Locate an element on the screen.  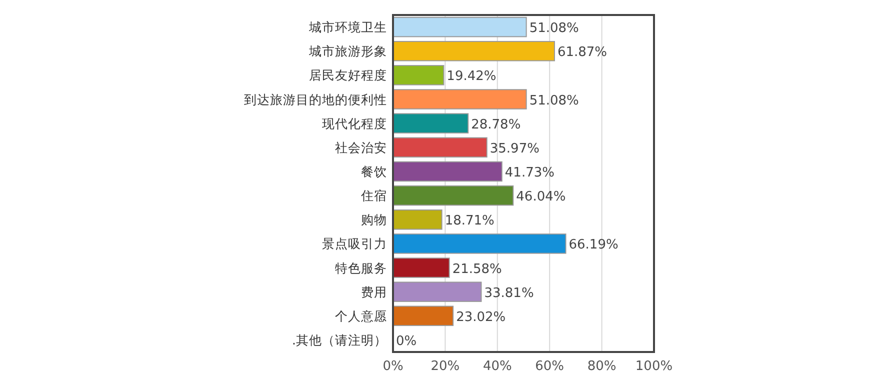
x-tick-label: 80% is located at coordinates (601, 366).